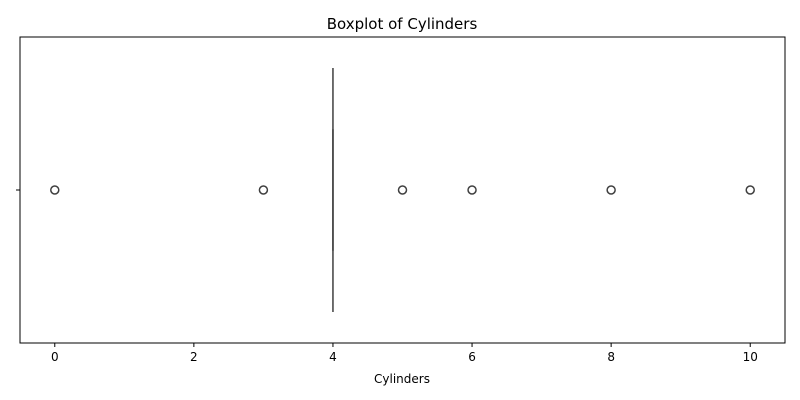 Image resolution: width=800 pixels, height=400 pixels. What do you see at coordinates (55, 357) in the screenshot?
I see `x-tick-label: 0` at bounding box center [55, 357].